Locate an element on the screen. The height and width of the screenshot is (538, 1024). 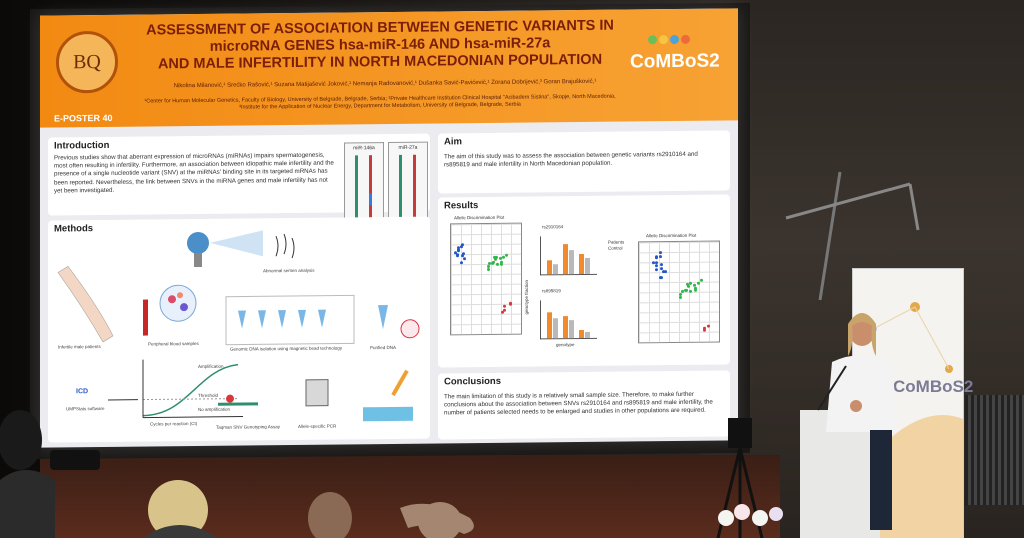
boom-arm is located at coordinates (852, 236).